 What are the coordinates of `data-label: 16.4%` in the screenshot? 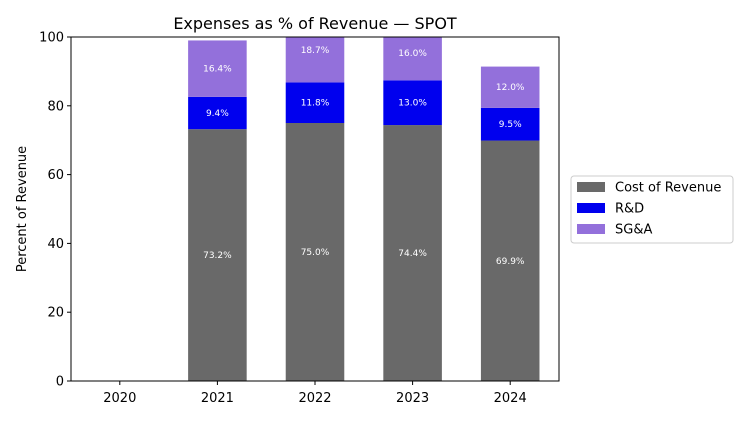 It's located at (217, 70).